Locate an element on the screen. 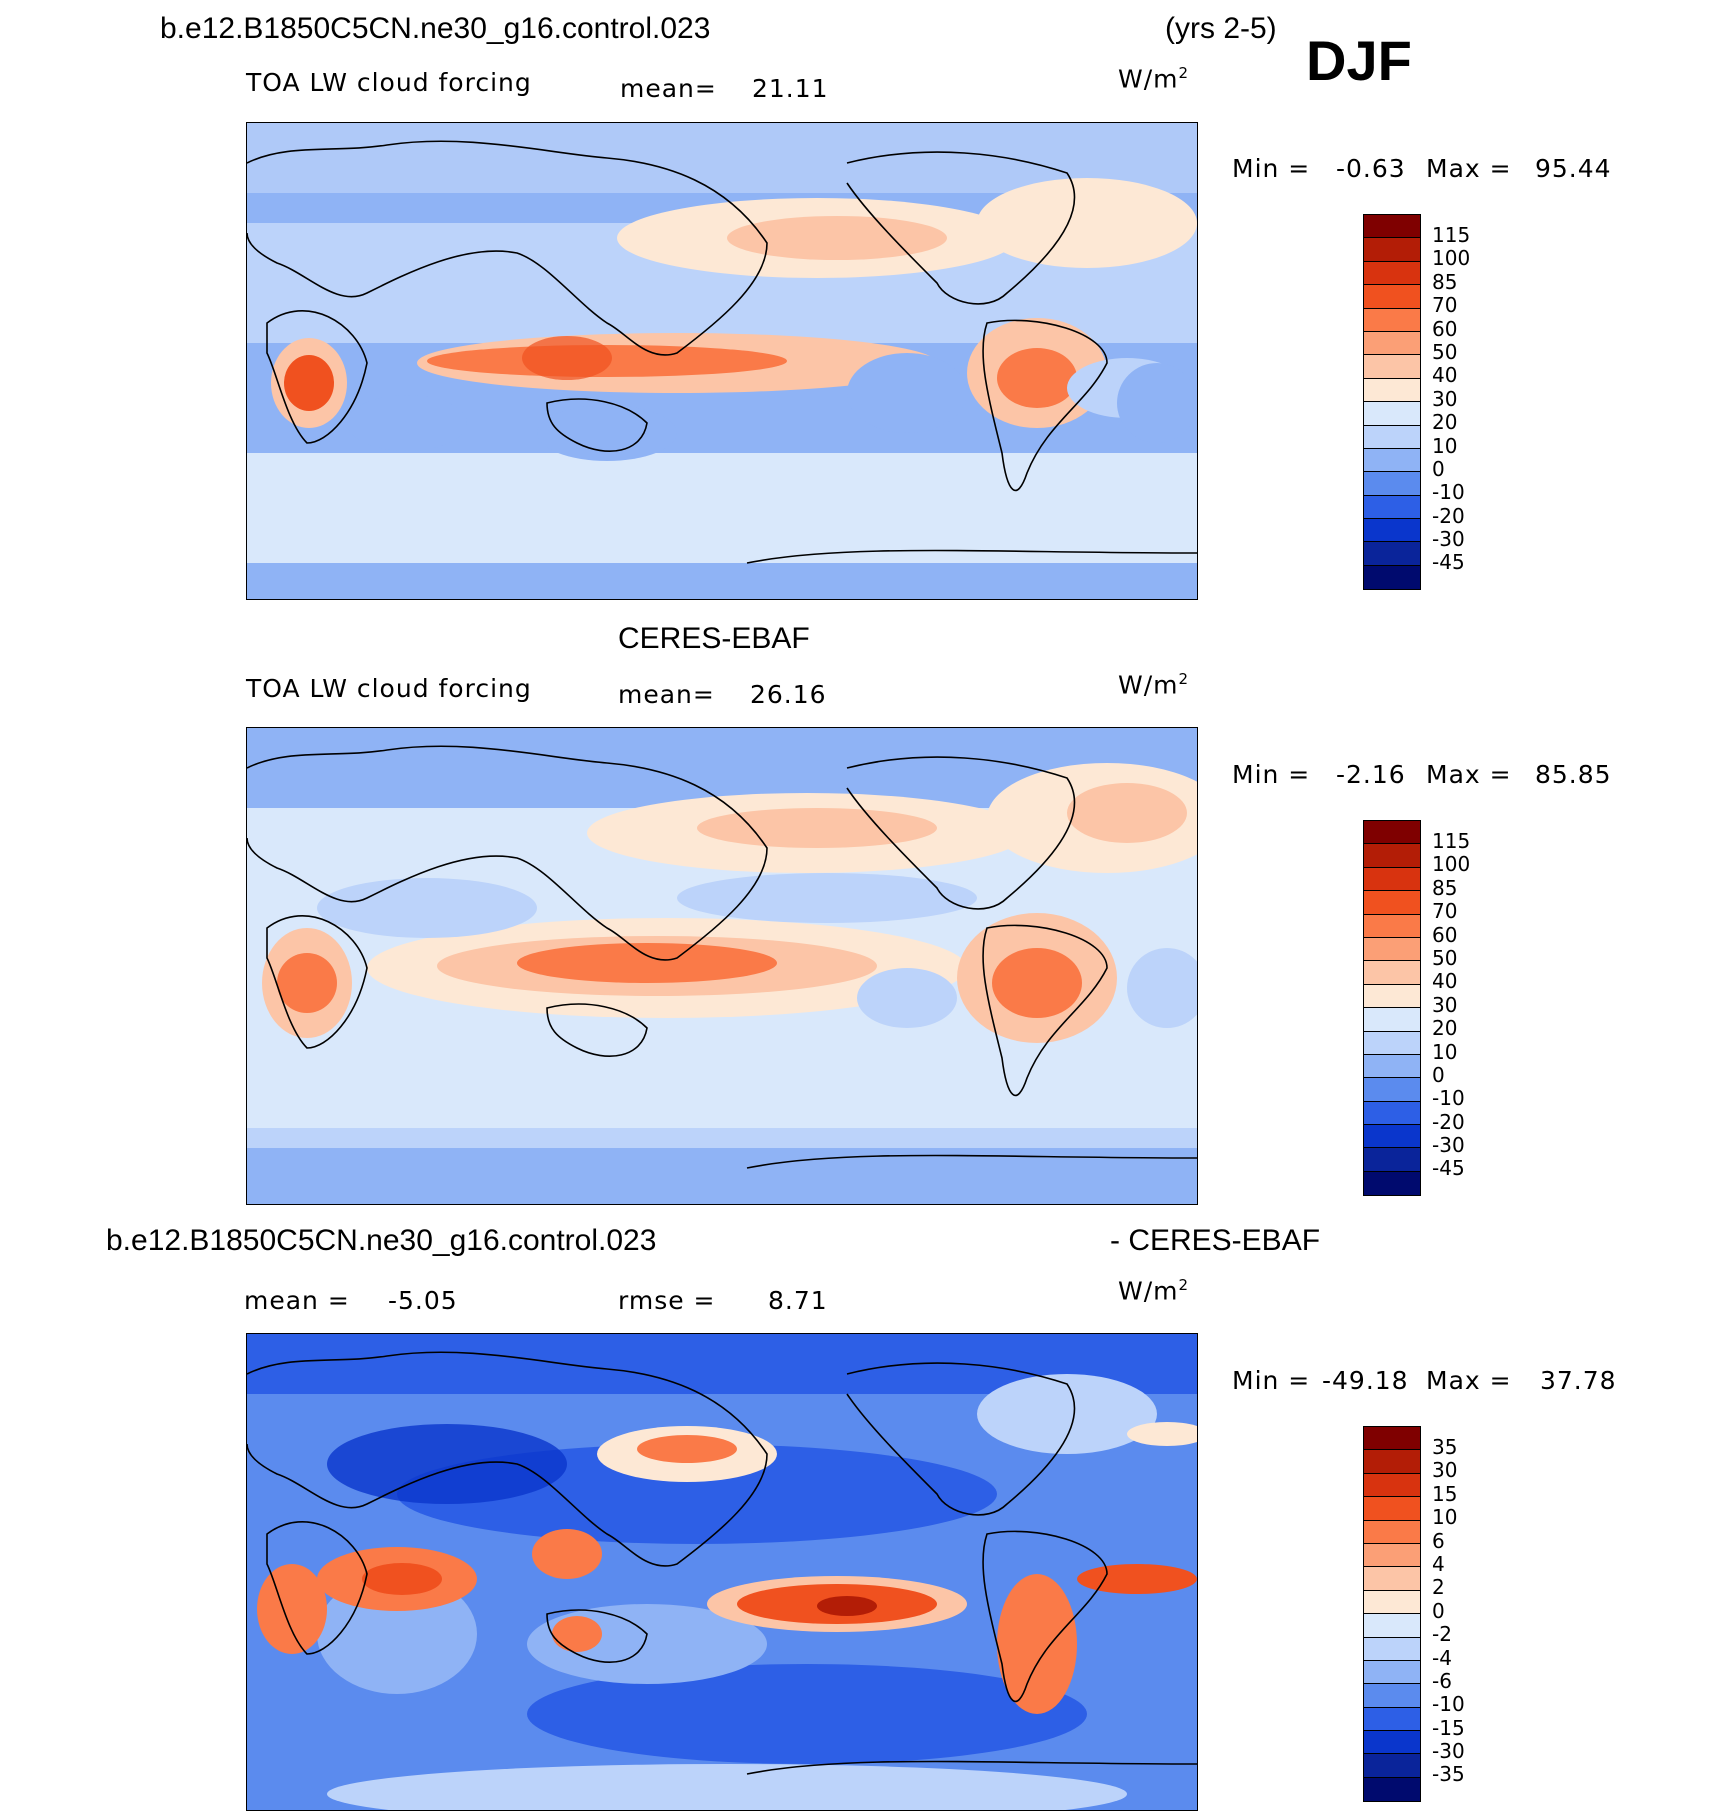 The width and height of the screenshot is (1710, 1813). colorbar-tick-label: -2 is located at coordinates (1442, 1634).